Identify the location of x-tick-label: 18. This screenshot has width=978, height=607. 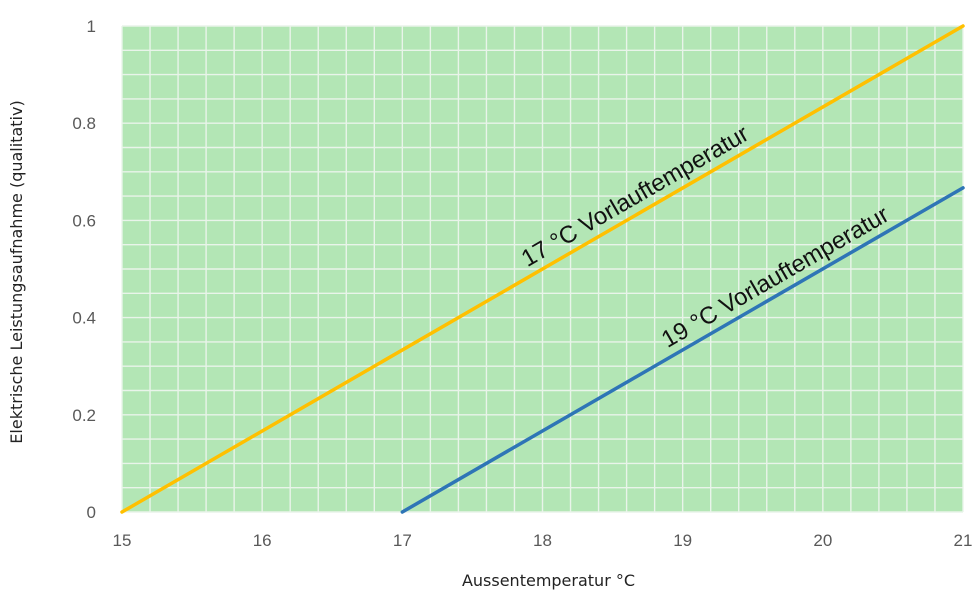
(542, 540).